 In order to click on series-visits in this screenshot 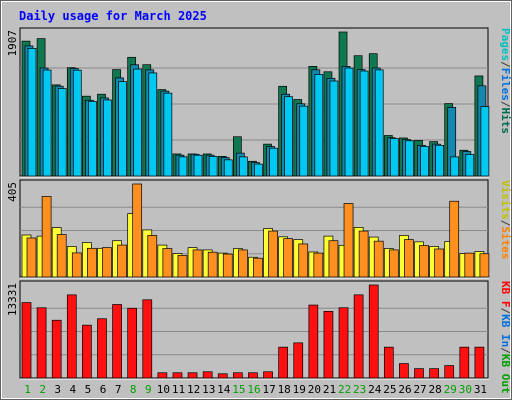, I will do `click(253, 245)`.